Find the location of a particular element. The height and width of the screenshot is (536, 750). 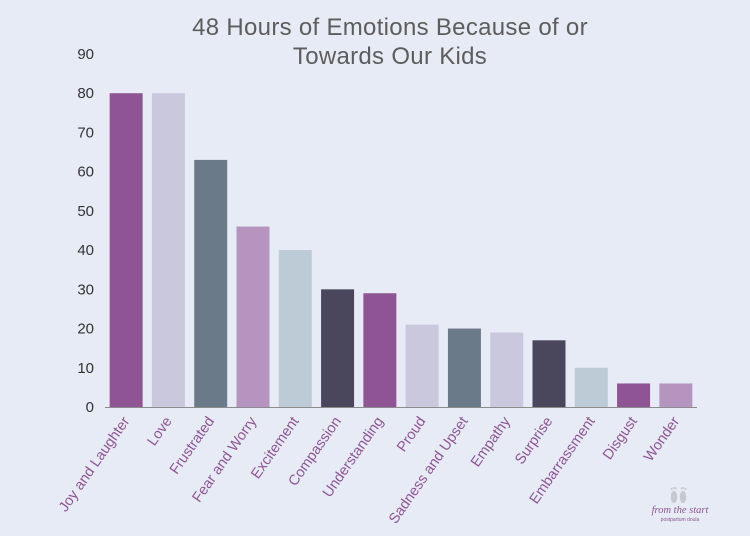

x-tick-label: Surprise is located at coordinates (534, 440).